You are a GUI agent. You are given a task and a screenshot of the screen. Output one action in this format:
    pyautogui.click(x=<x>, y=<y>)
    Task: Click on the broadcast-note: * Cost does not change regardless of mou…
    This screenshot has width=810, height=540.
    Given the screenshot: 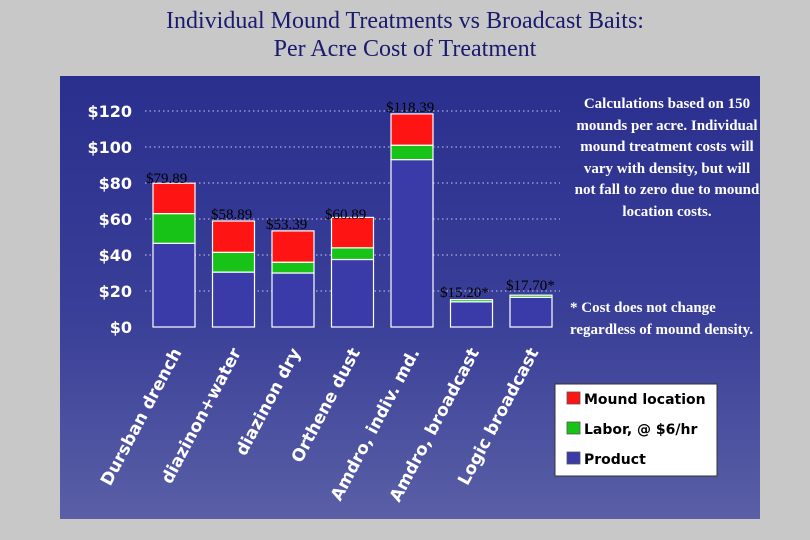 What is the action you would take?
    pyautogui.click(x=662, y=319)
    